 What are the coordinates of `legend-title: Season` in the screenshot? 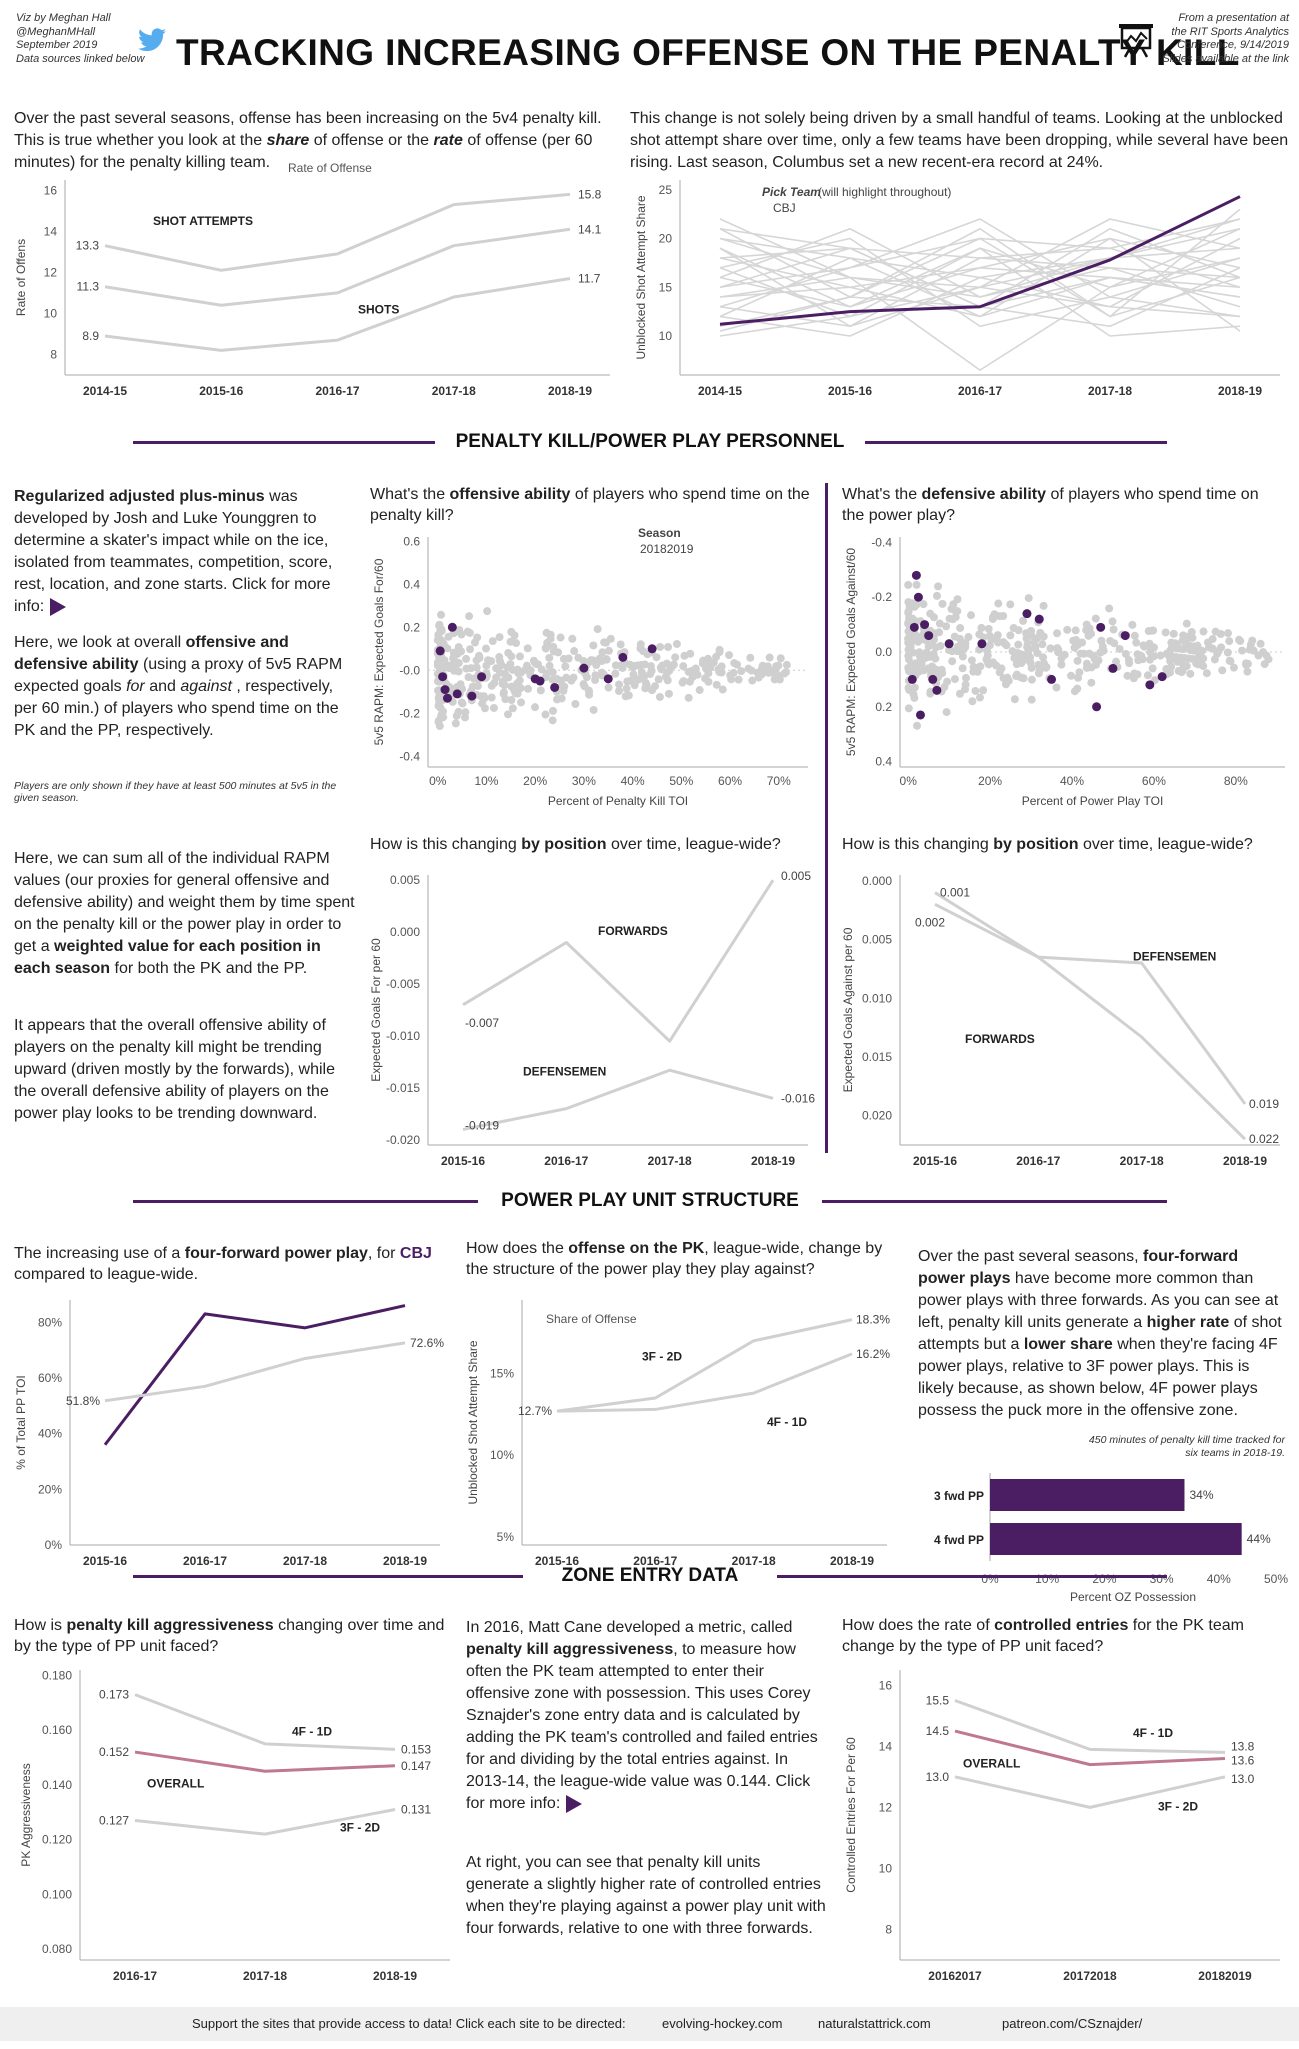 It's located at (659, 533).